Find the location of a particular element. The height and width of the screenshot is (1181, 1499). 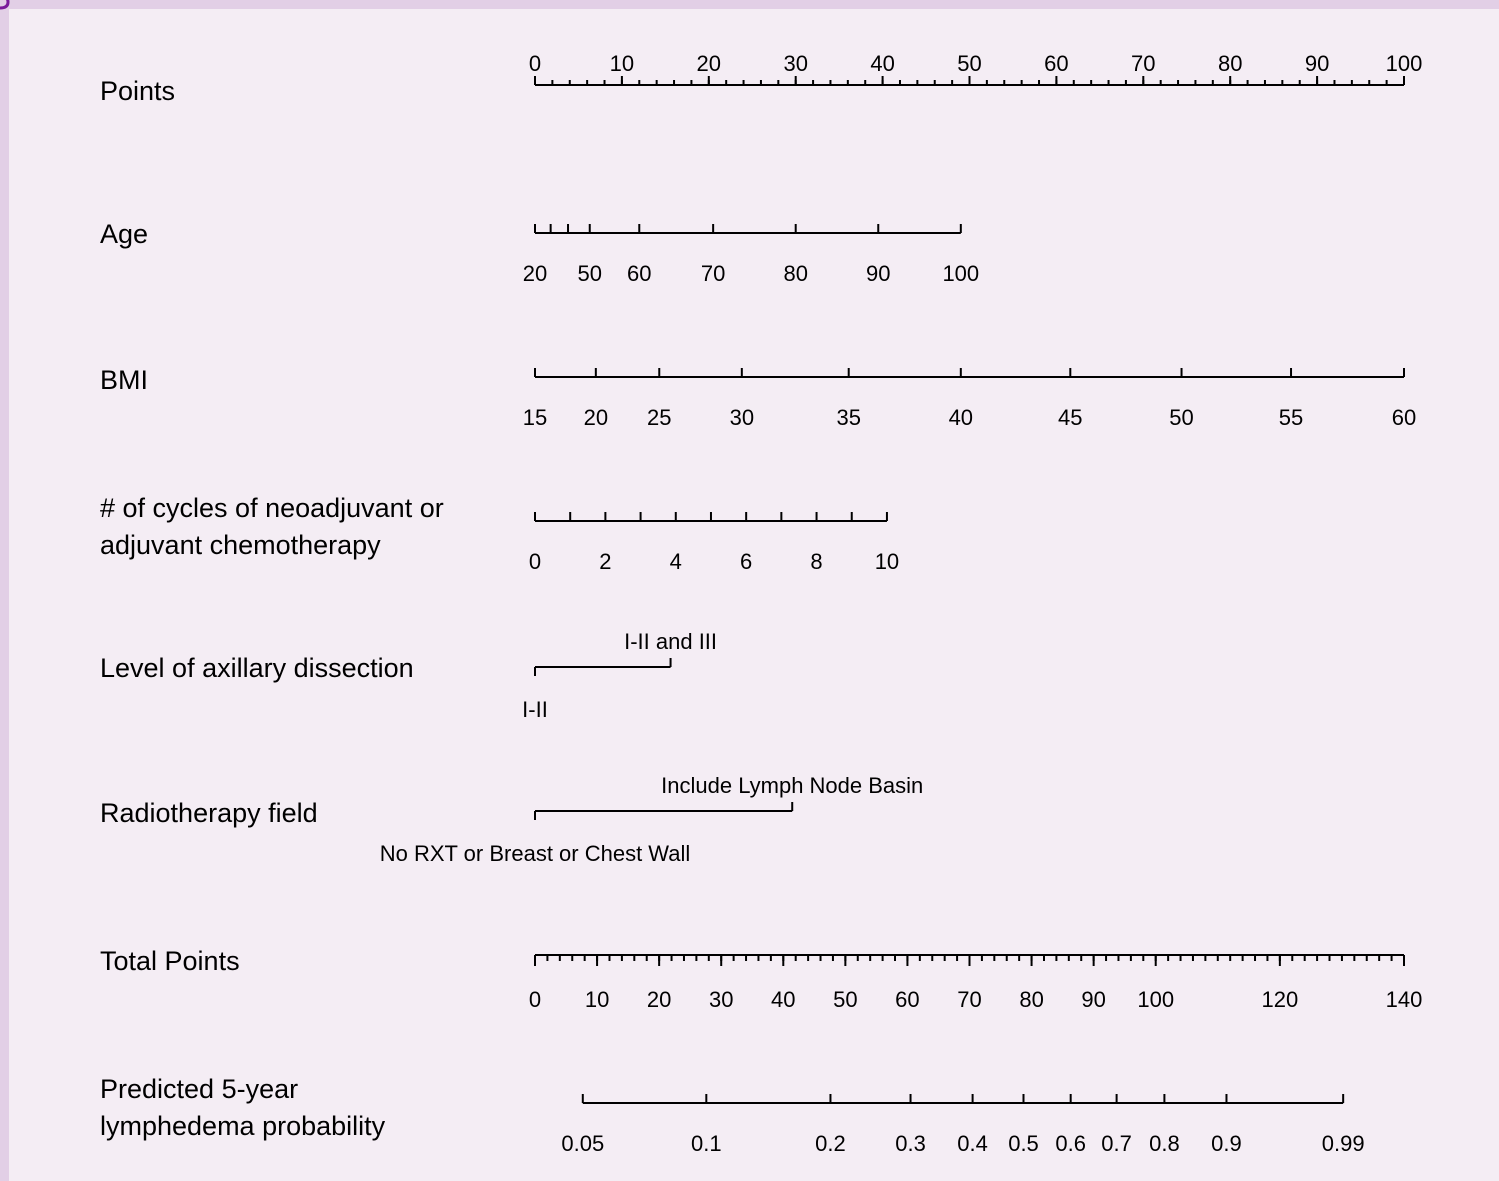

tick-label: 0.5 is located at coordinates (1023, 1143).